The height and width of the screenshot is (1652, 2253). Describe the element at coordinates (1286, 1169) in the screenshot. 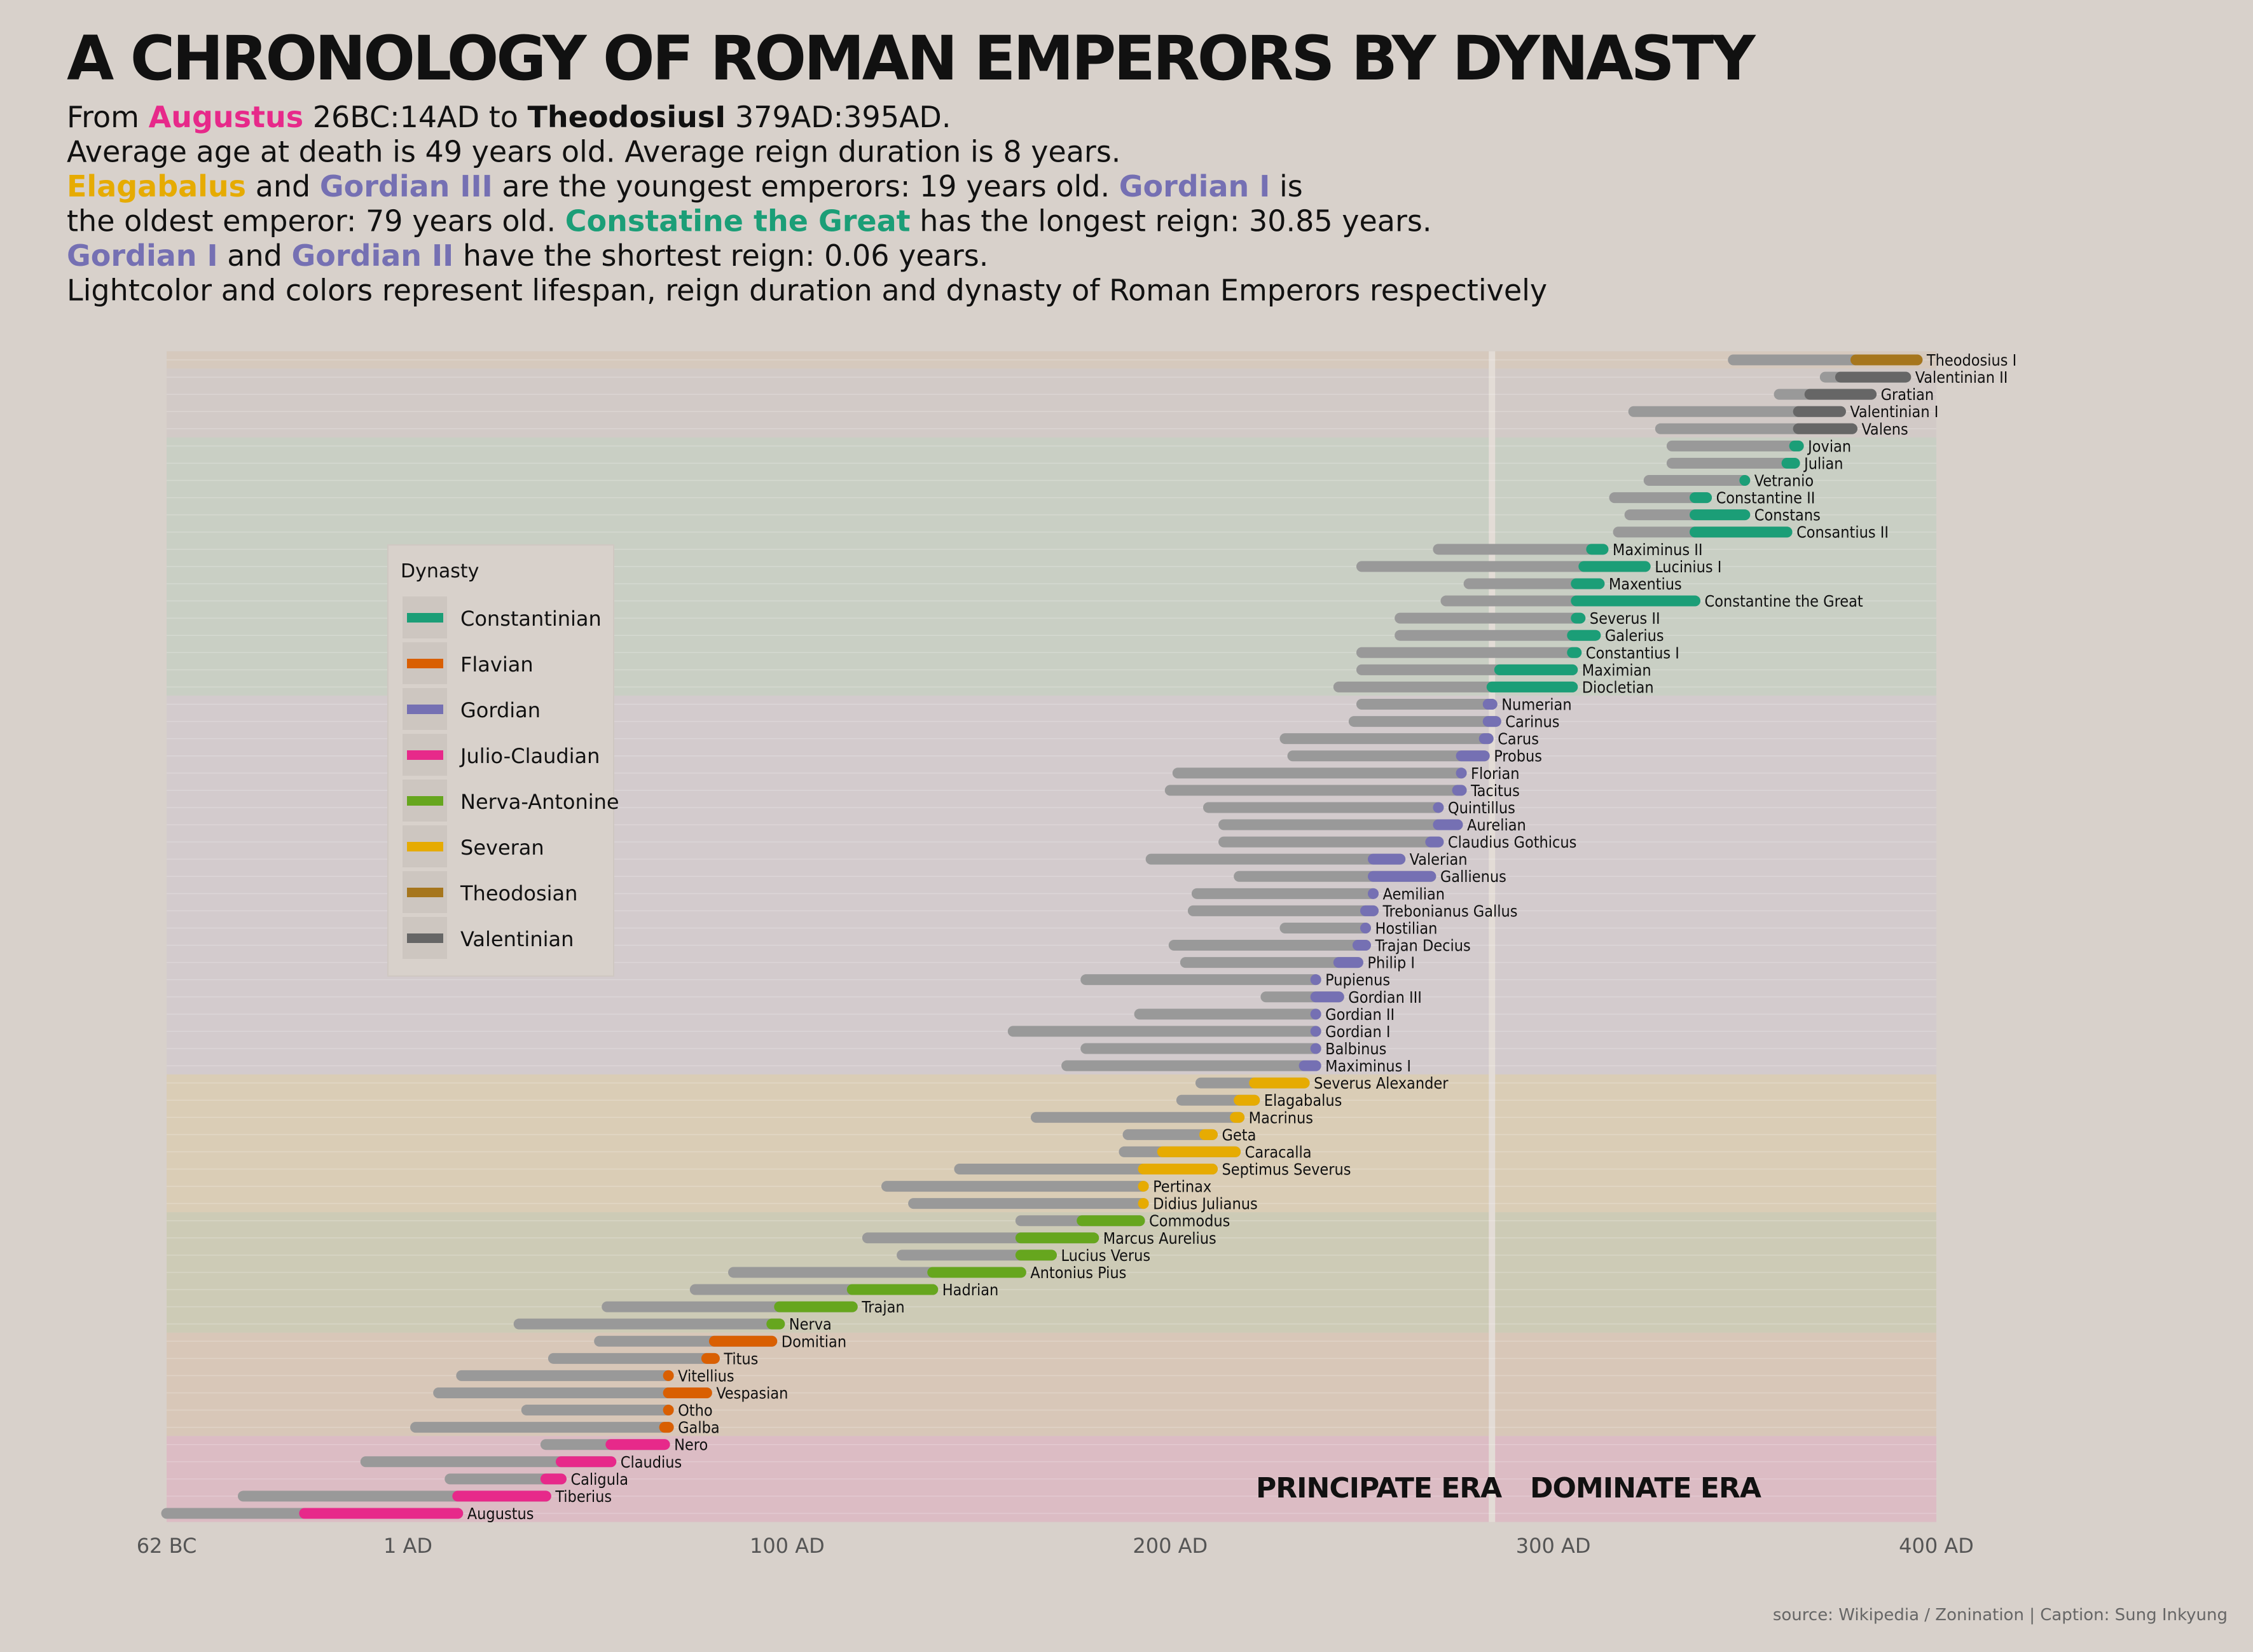

I see `emperor-label-septimus-severus: Septimus Severus` at that location.